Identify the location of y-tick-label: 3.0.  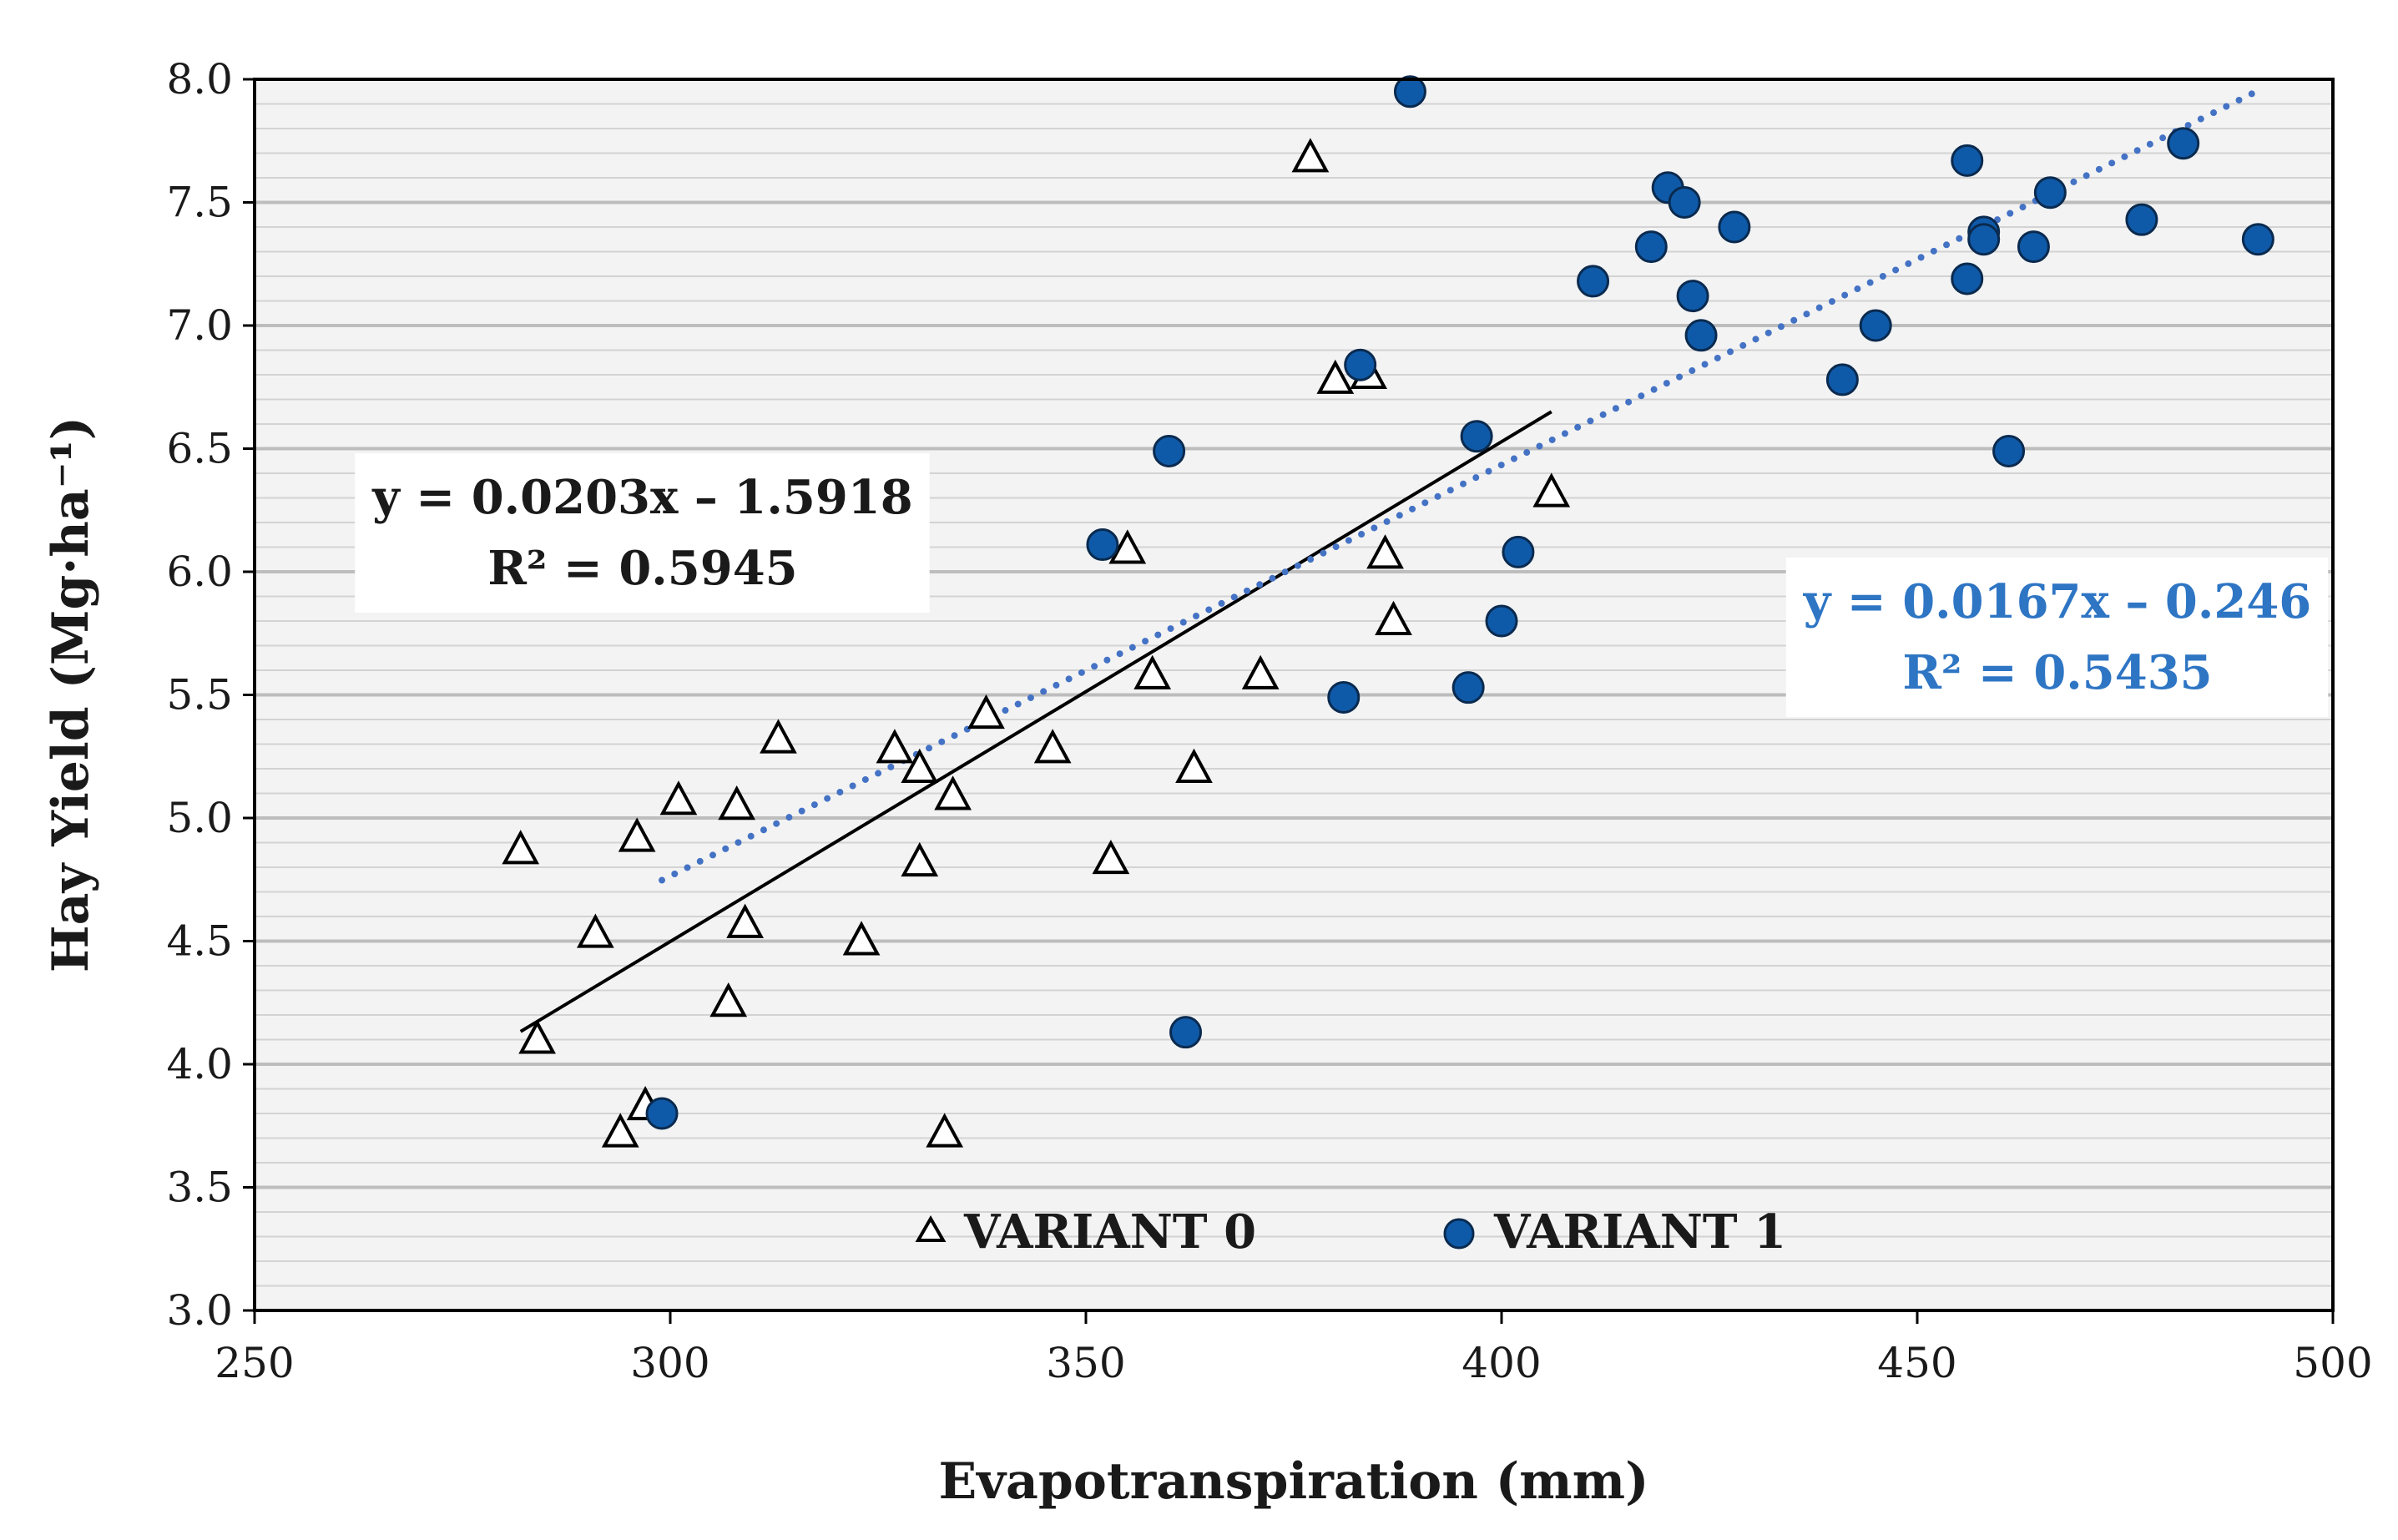
(199, 1310).